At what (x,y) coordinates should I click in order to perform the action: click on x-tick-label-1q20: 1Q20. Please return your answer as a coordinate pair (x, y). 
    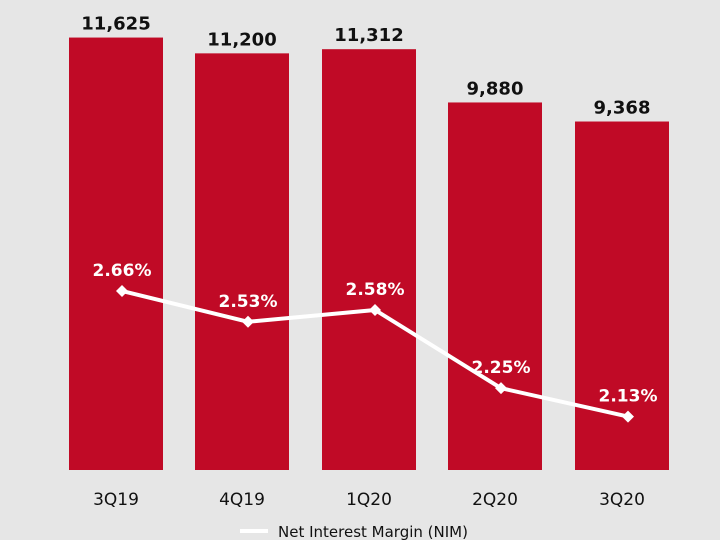
    Looking at the image, I should click on (369, 500).